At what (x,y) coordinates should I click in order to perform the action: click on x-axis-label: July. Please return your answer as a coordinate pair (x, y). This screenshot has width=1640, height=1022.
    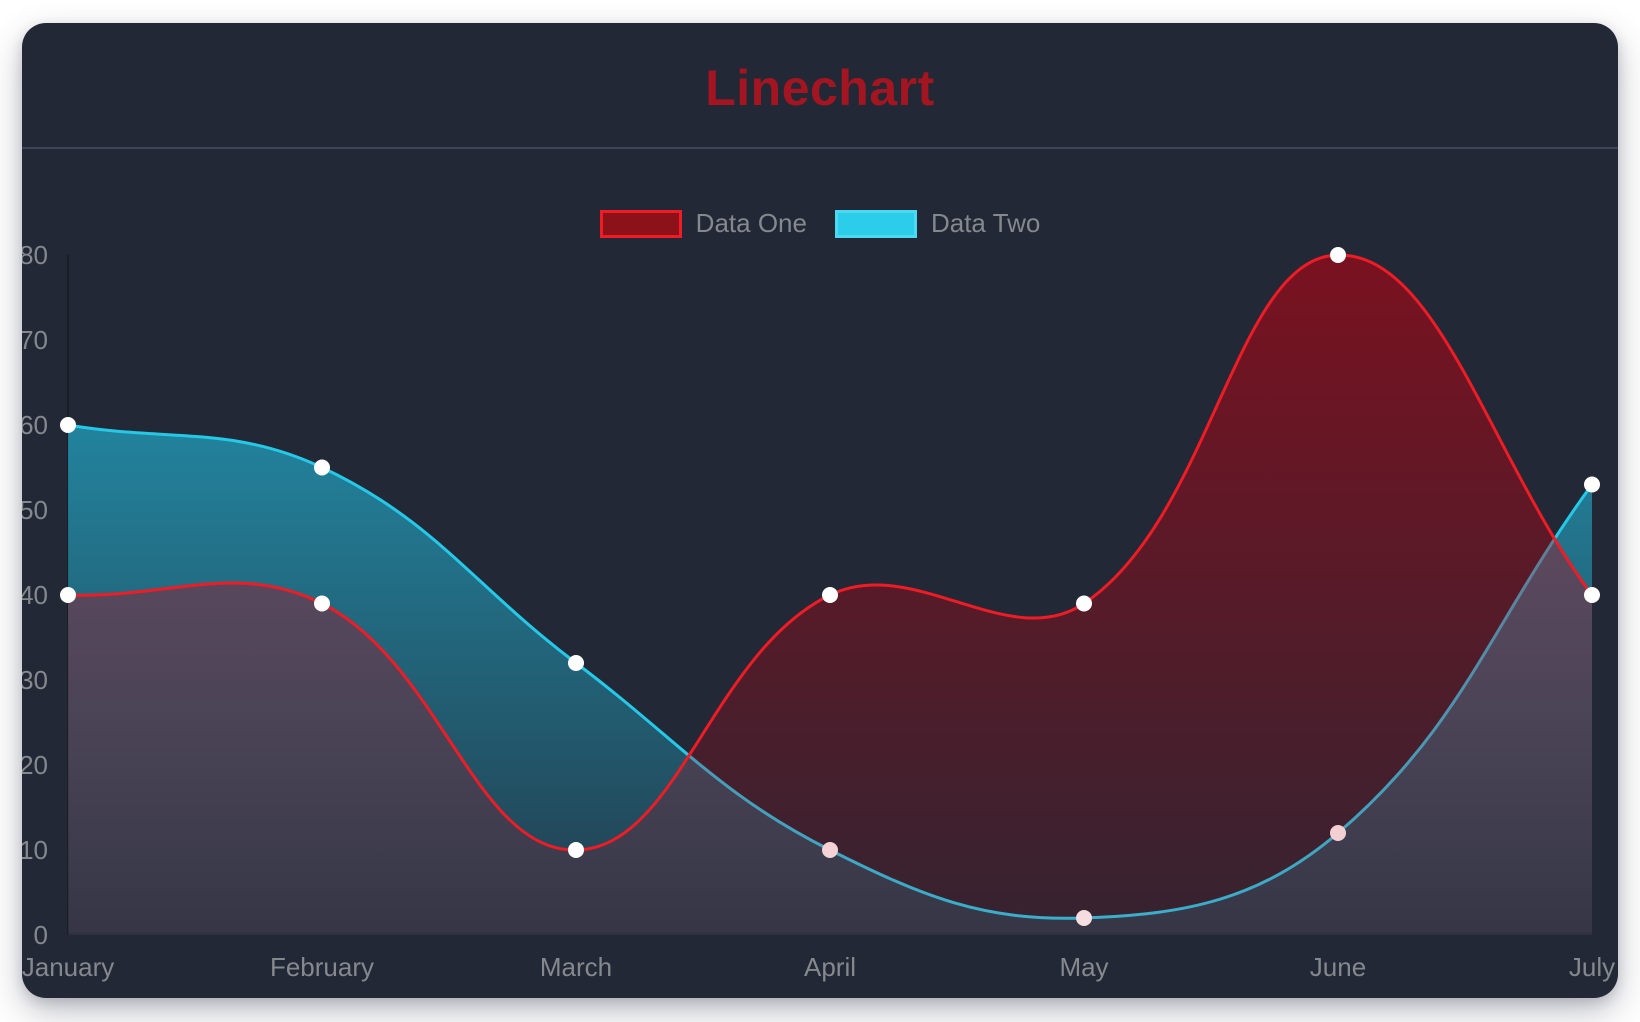
    Looking at the image, I should click on (1592, 967).